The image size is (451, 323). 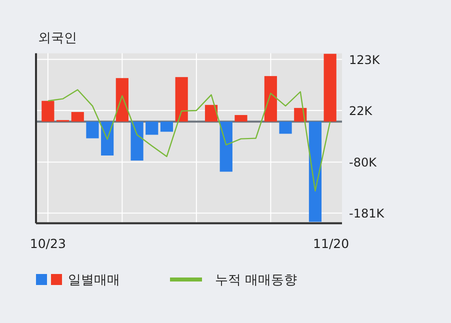 What do you see at coordinates (363, 163) in the screenshot?
I see `y-tick-label: -80K` at bounding box center [363, 163].